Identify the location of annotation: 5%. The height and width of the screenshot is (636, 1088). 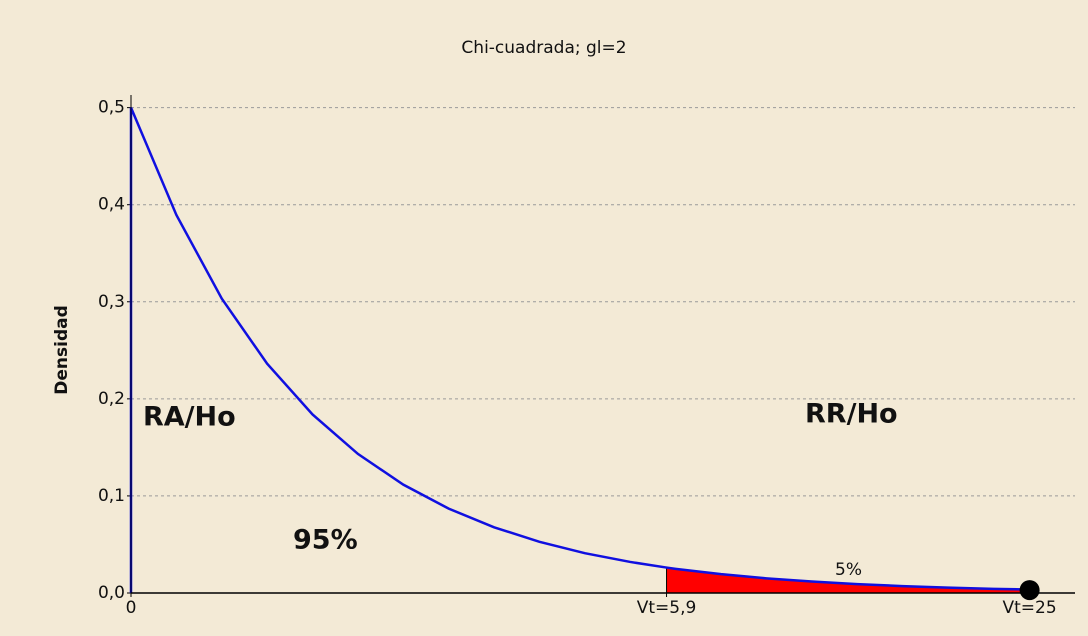
(848, 570).